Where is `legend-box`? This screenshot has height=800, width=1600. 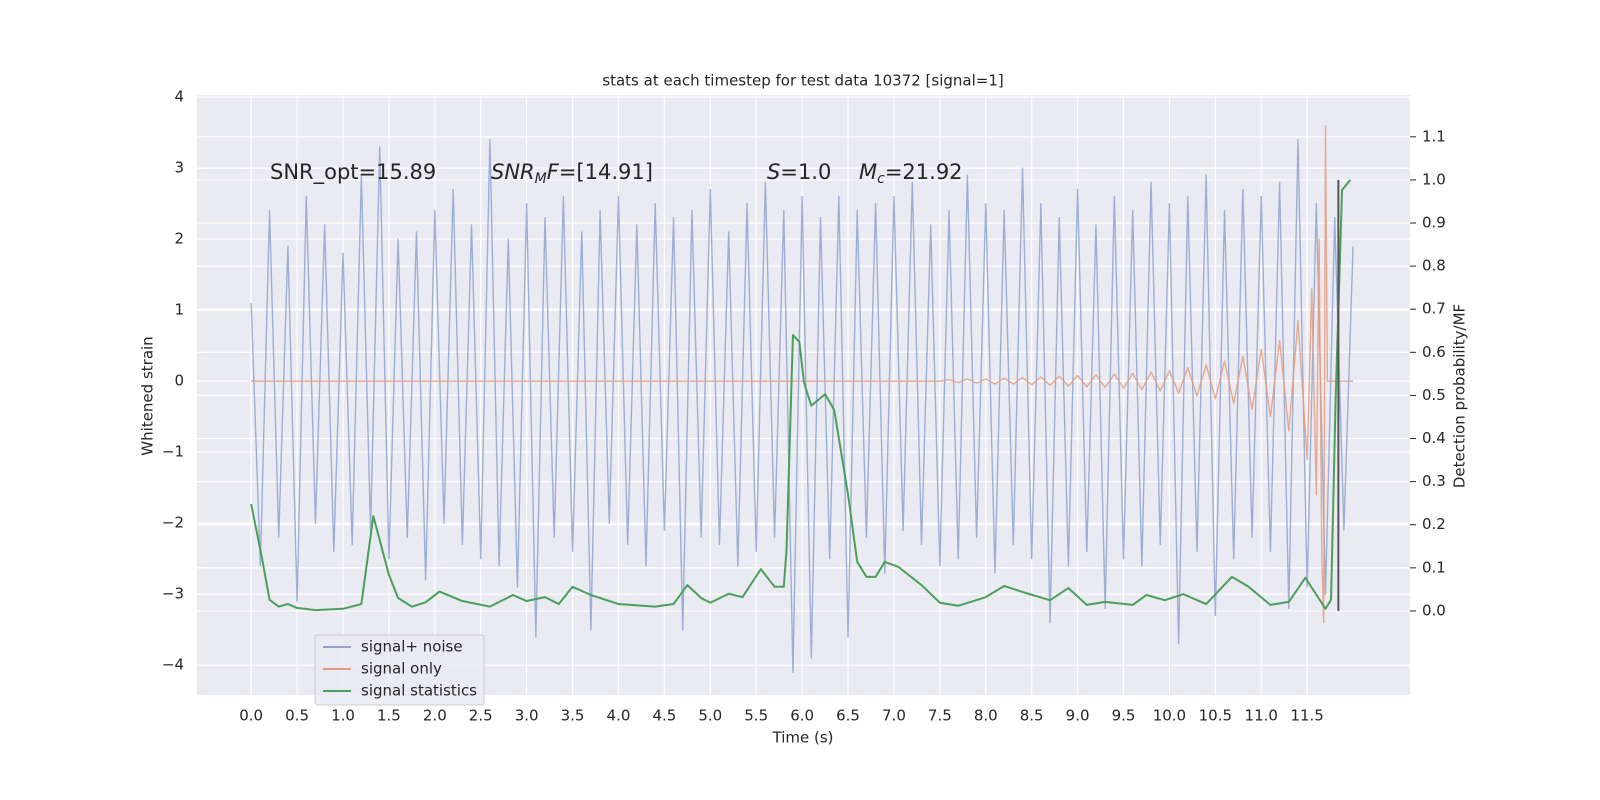
legend-box is located at coordinates (399, 670).